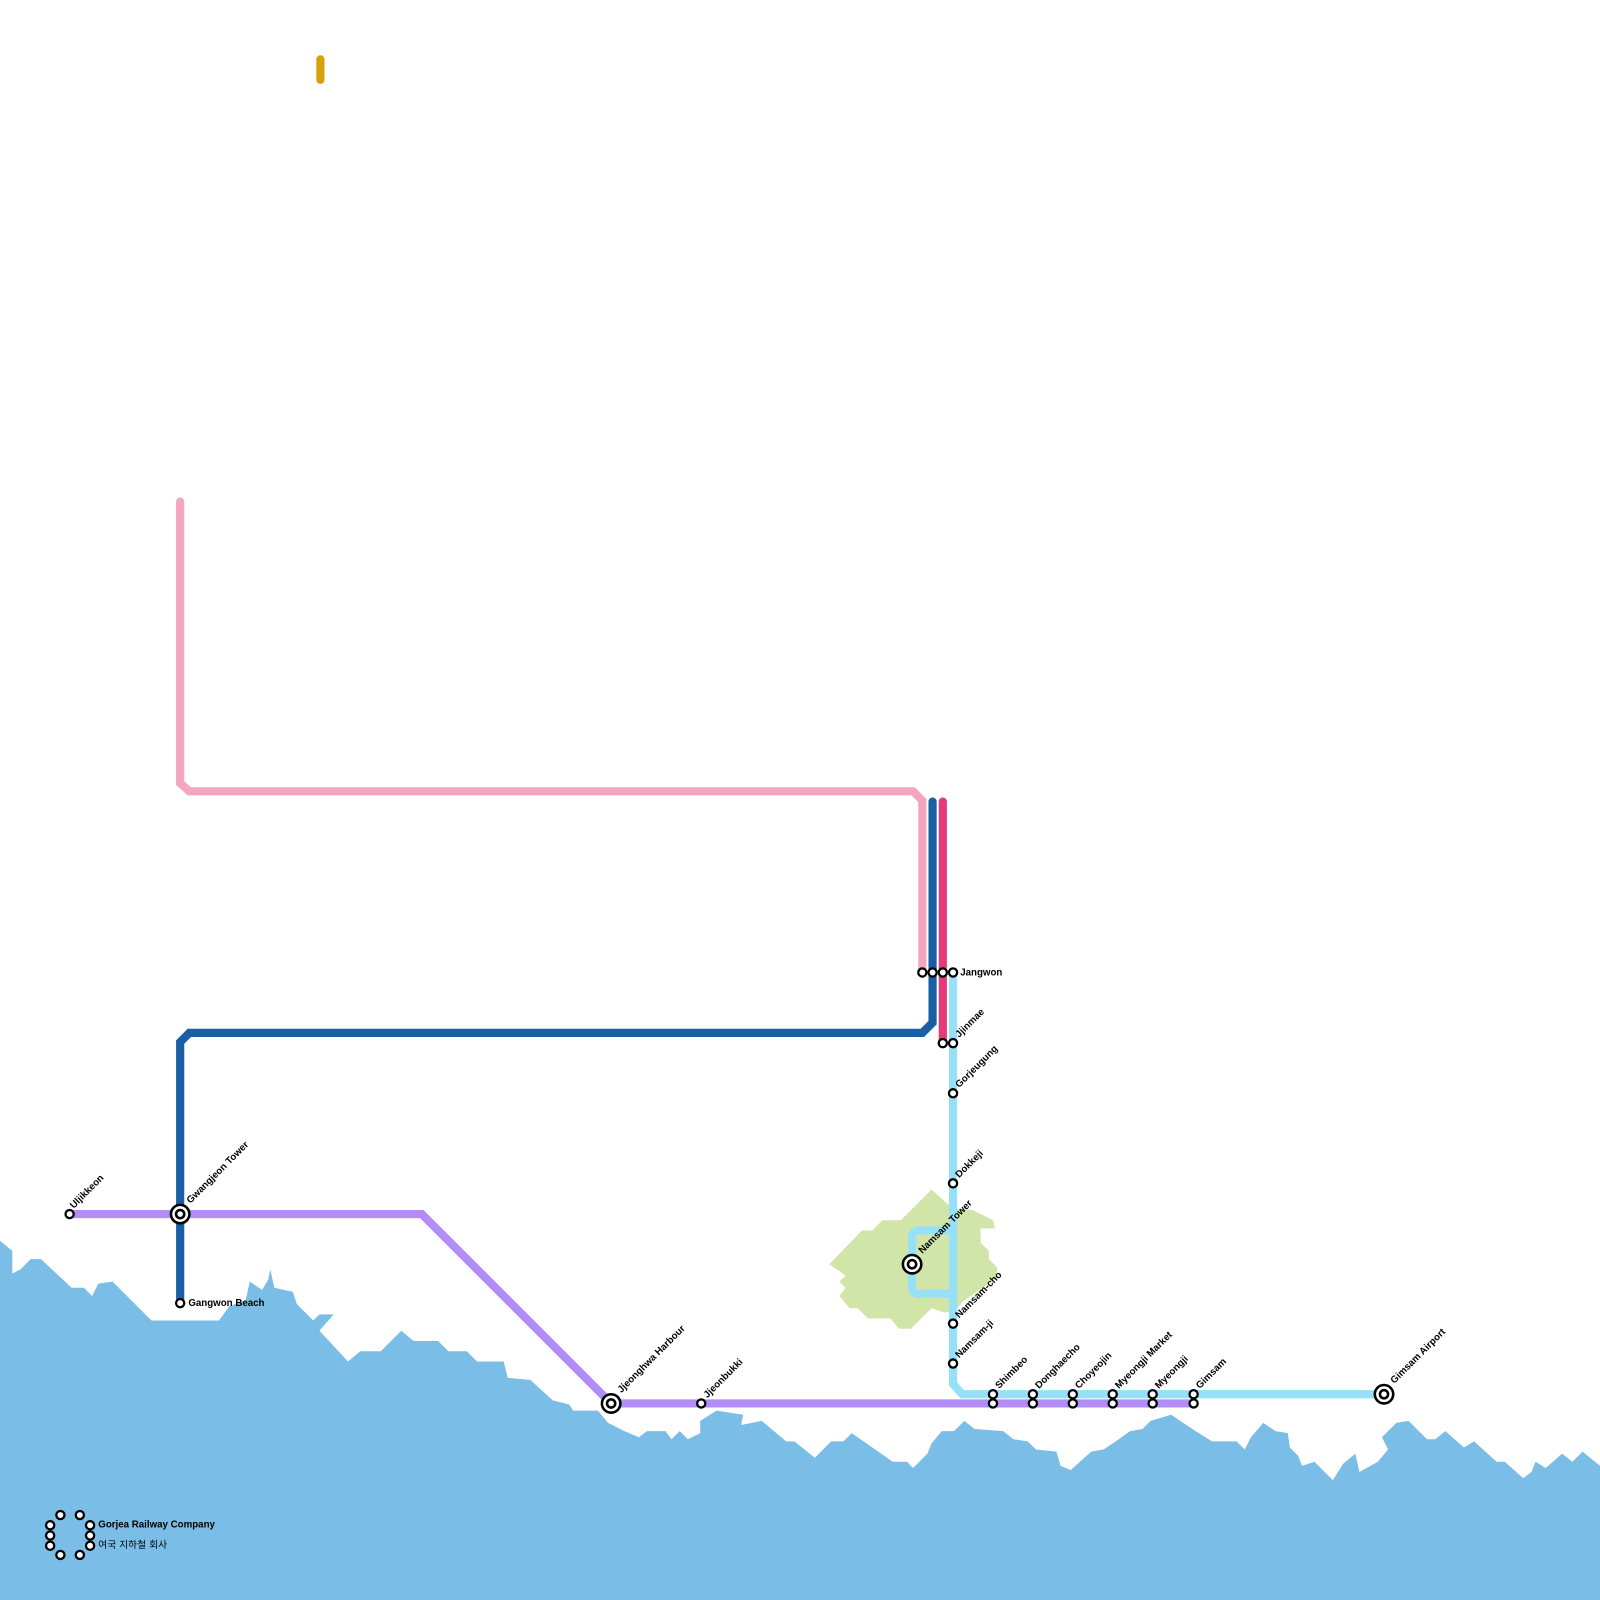  Describe the element at coordinates (156, 1524) in the screenshot. I see `company-name: Gorjea Railway Company` at that location.